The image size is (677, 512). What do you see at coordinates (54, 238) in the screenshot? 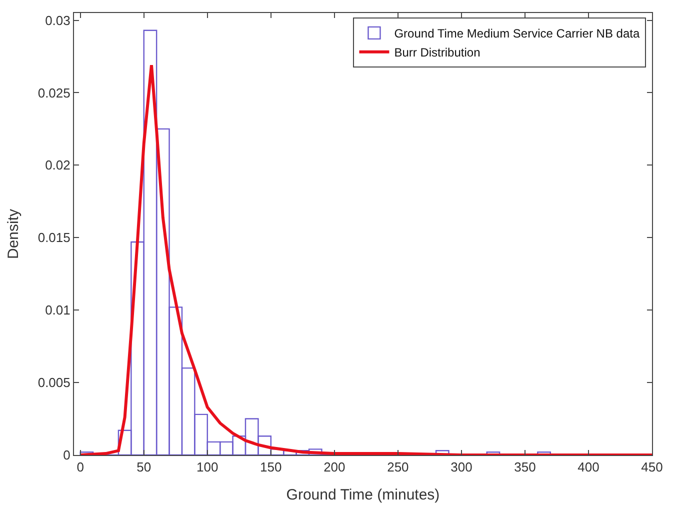
I see `y-tick-label: 0.015` at bounding box center [54, 238].